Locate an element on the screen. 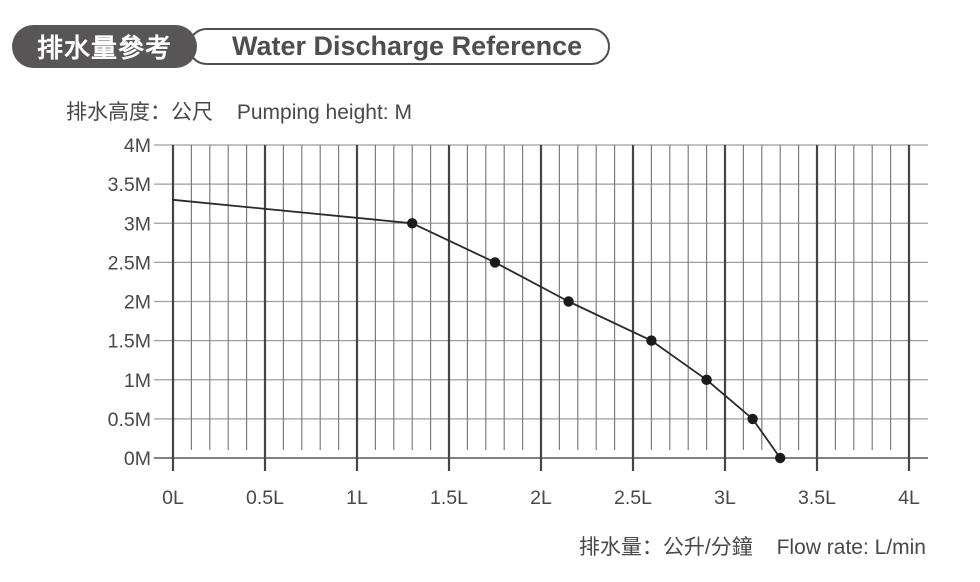 Image resolution: width=980 pixels, height=582 pixels. y-axis-title-zh: 排水高度：公尺 is located at coordinates (139, 112).